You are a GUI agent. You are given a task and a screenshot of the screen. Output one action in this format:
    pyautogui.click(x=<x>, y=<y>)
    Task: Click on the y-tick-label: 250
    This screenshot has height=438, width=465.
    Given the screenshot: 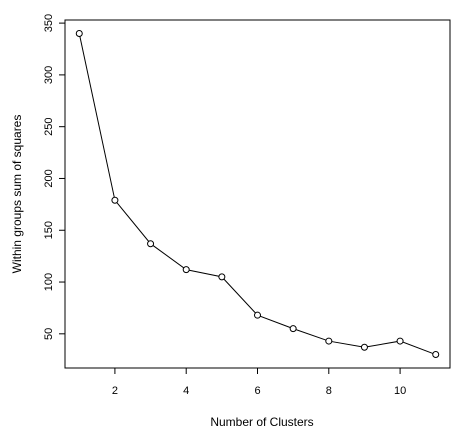 What is the action you would take?
    pyautogui.click(x=49, y=126)
    